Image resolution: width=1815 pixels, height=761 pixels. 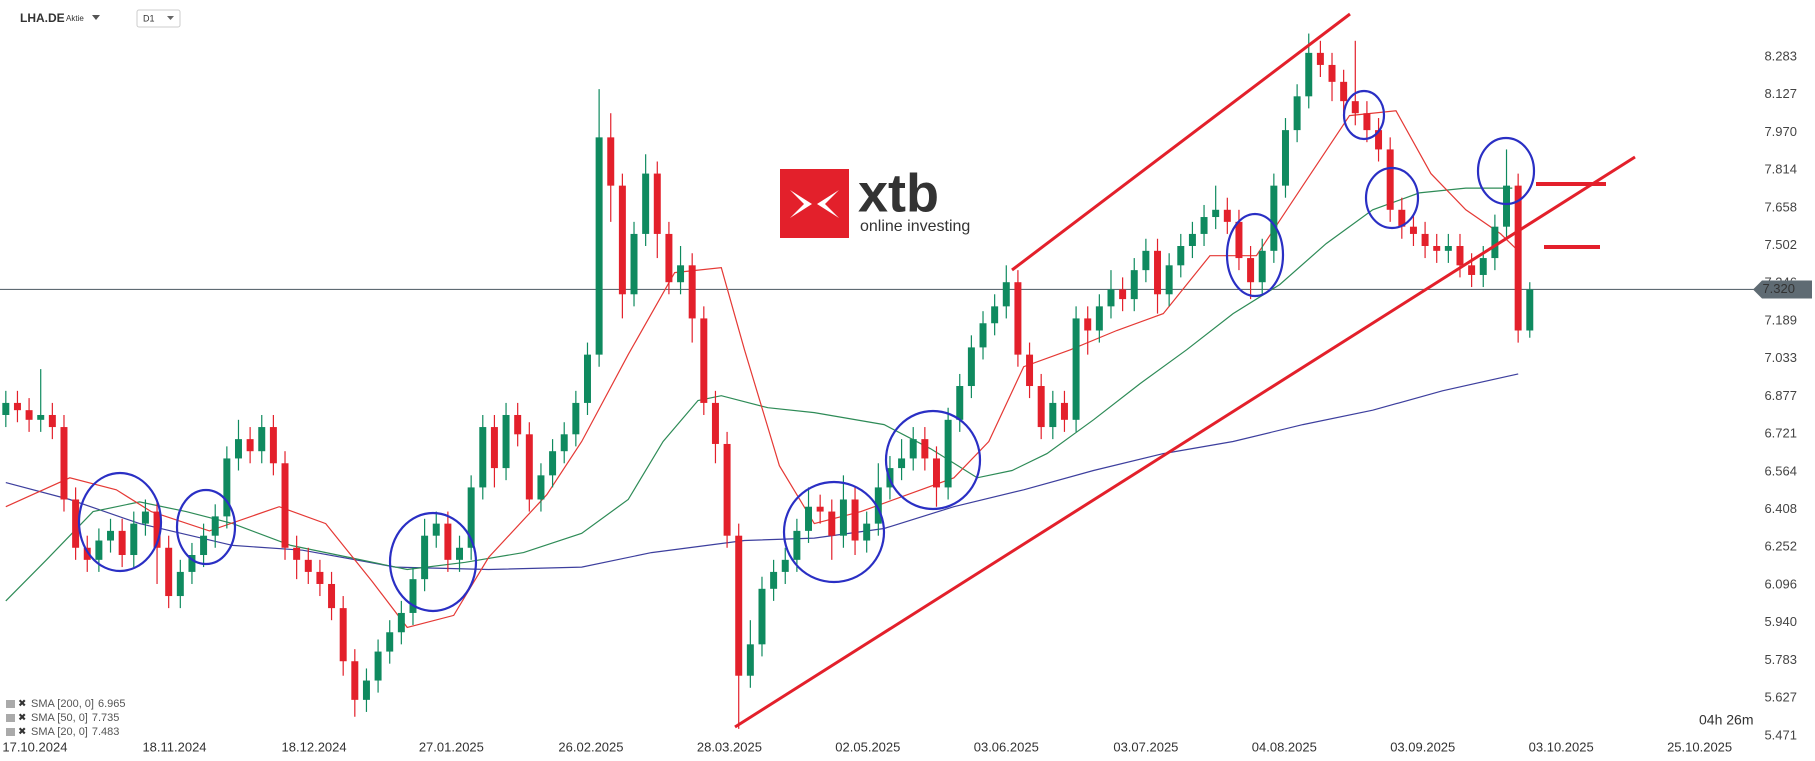 I want to click on last-price-tag, so click(x=1782, y=289).